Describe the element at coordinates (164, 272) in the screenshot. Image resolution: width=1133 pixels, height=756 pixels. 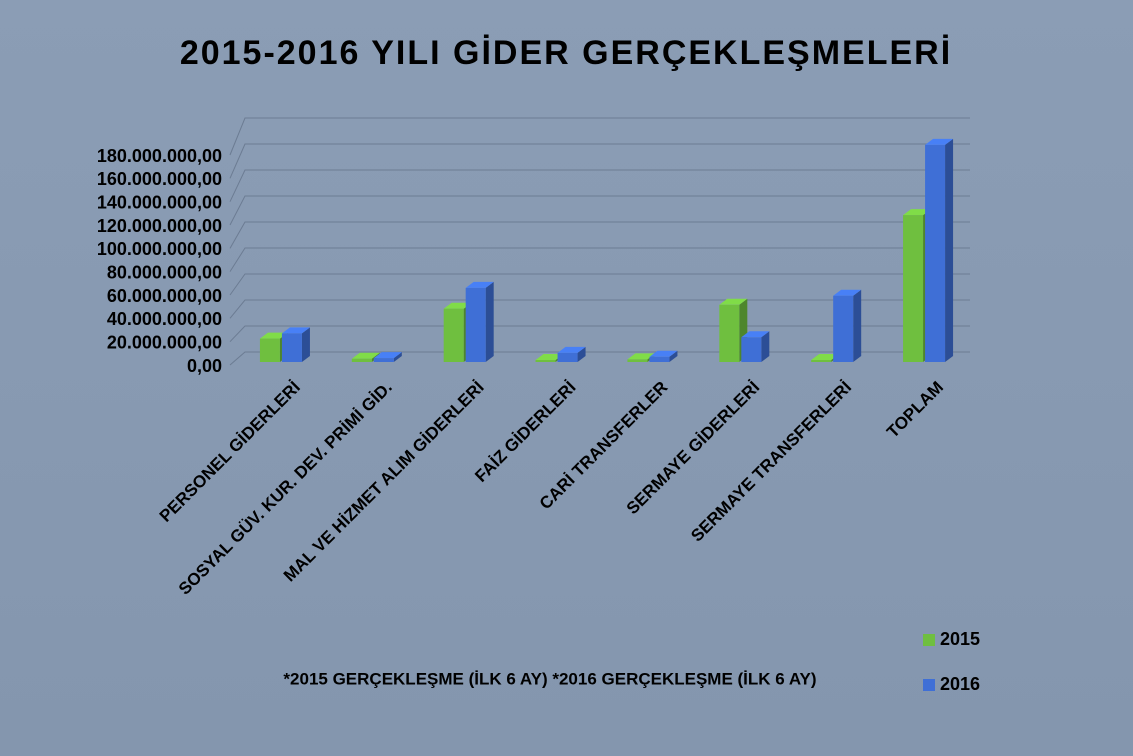
I see `y-tick-label: 80.000.000,00` at that location.